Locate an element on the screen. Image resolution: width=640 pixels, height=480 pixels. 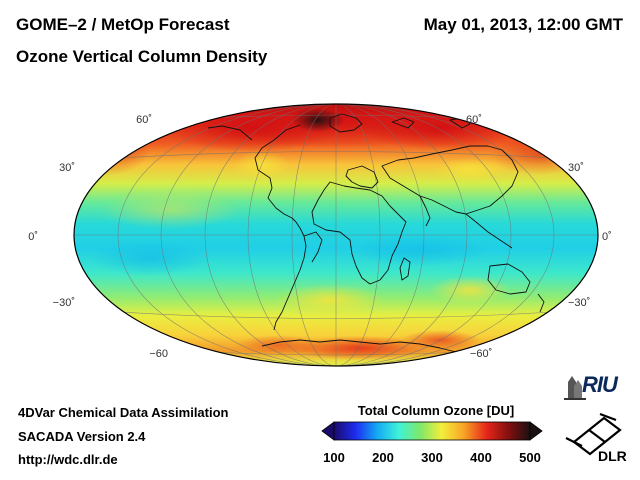
lat-label-right-minus-30: −30˚ is located at coordinates (579, 303).